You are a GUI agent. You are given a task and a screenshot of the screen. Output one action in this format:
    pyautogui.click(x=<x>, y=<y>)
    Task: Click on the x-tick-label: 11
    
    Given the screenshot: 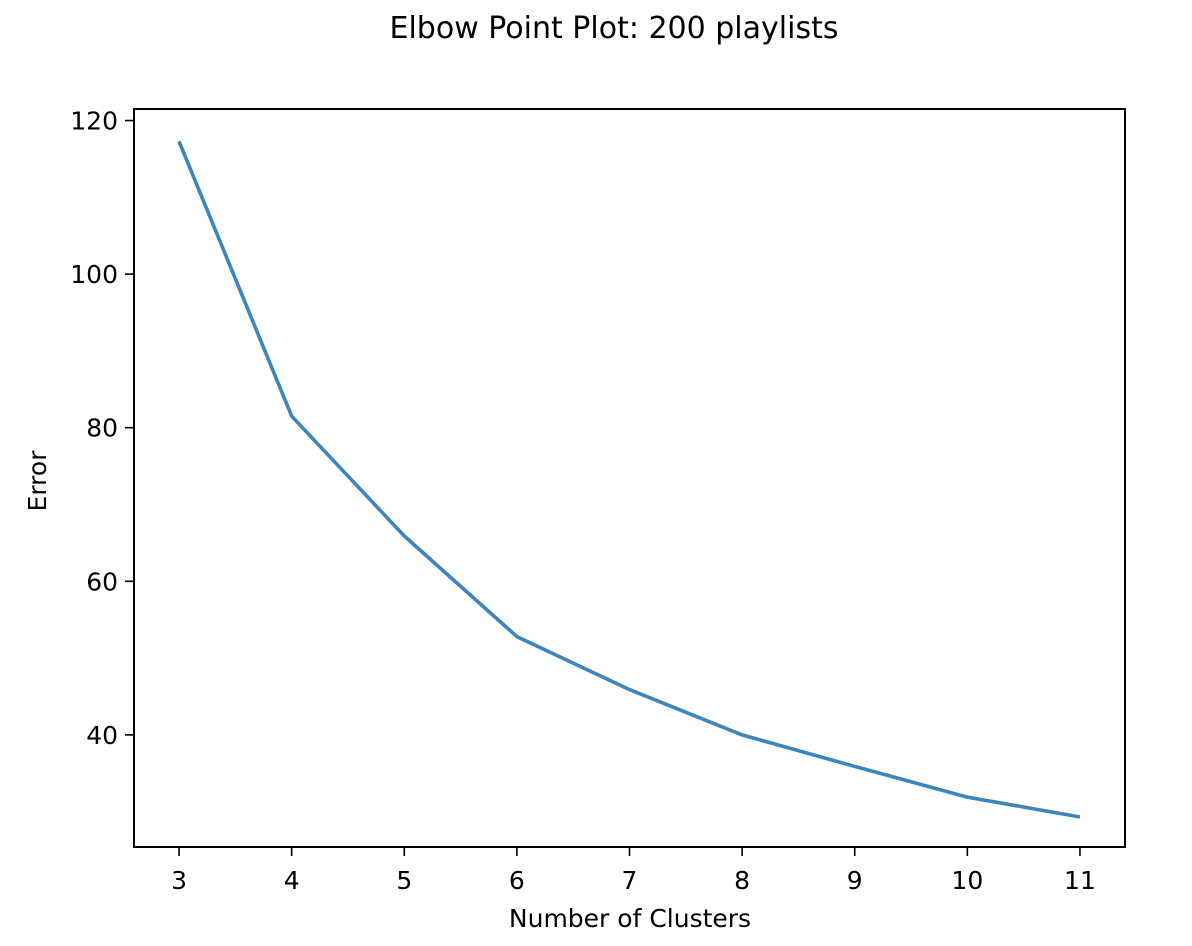 What is the action you would take?
    pyautogui.click(x=1080, y=880)
    